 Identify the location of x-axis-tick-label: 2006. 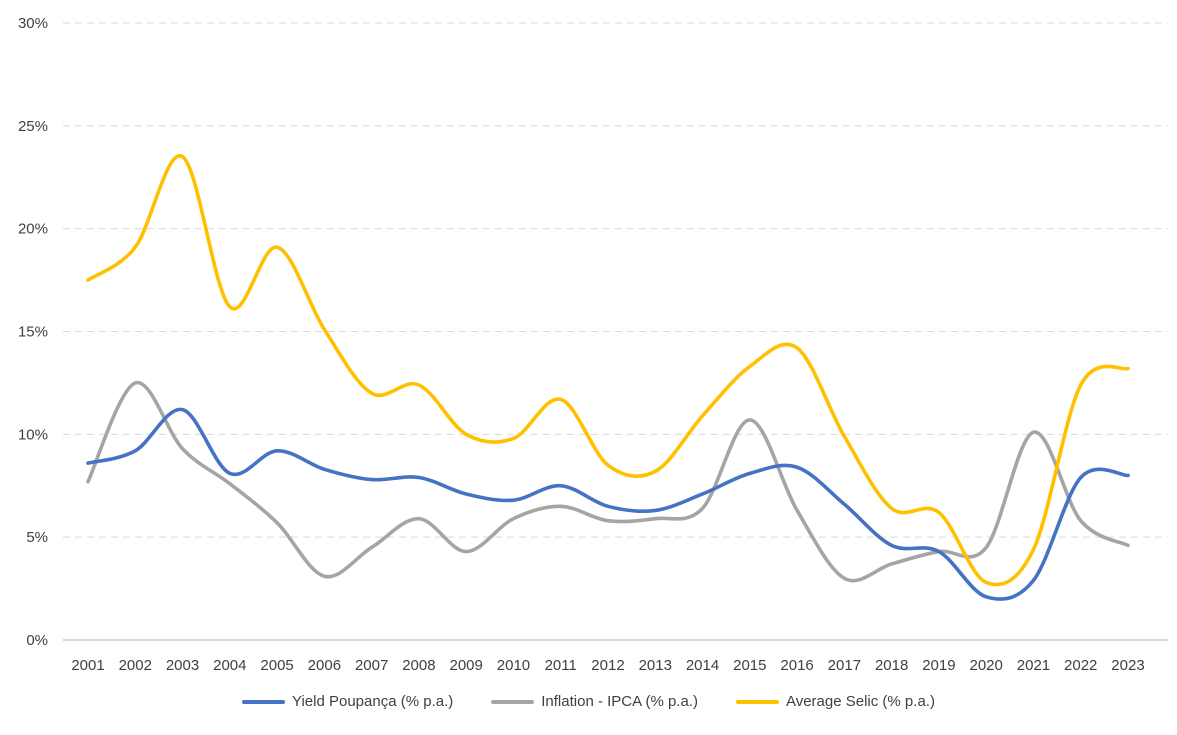
(324, 665).